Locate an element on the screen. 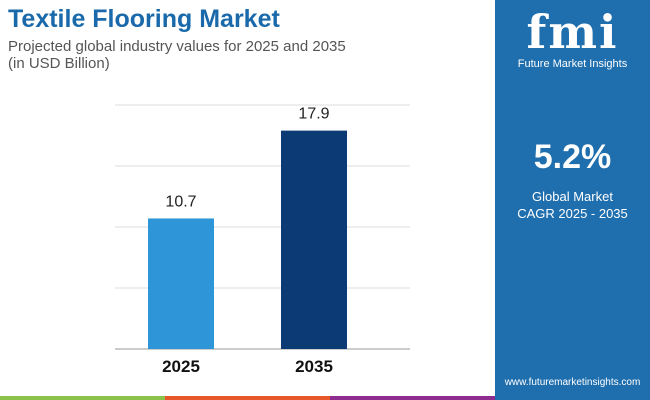 The height and width of the screenshot is (400, 650). bar-2025 is located at coordinates (181, 283).